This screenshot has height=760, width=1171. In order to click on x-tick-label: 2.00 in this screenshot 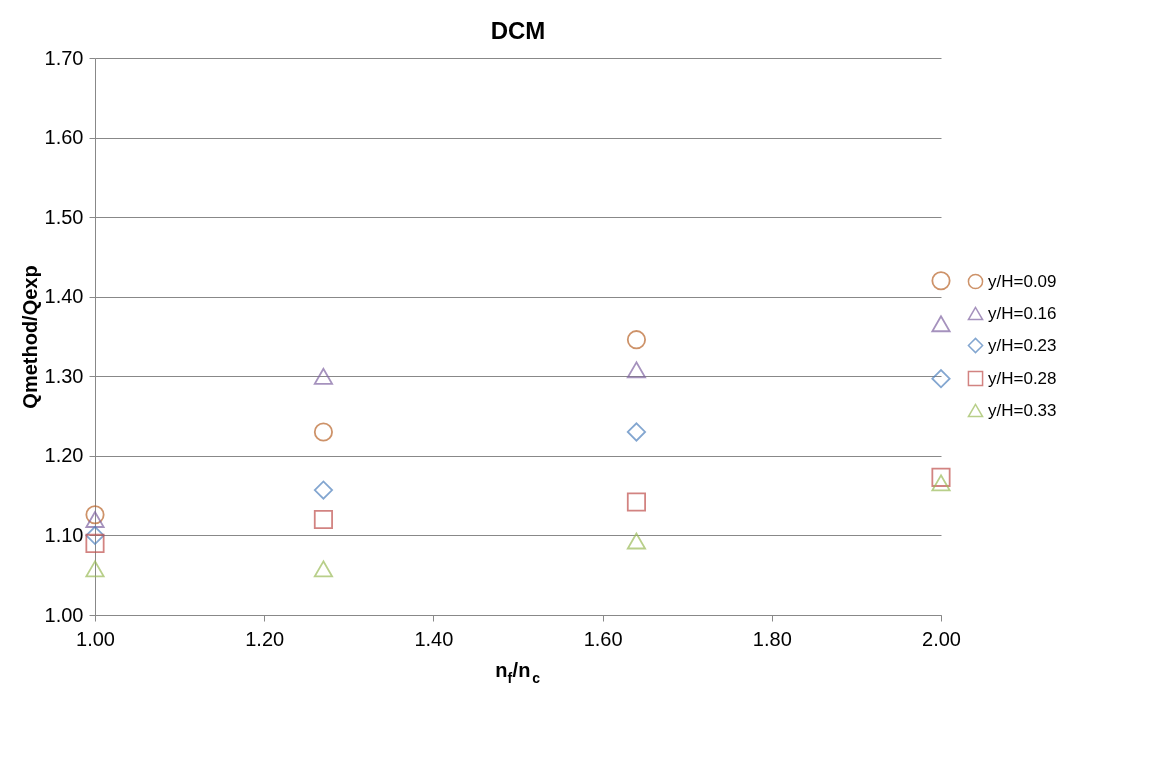, I will do `click(941, 638)`.